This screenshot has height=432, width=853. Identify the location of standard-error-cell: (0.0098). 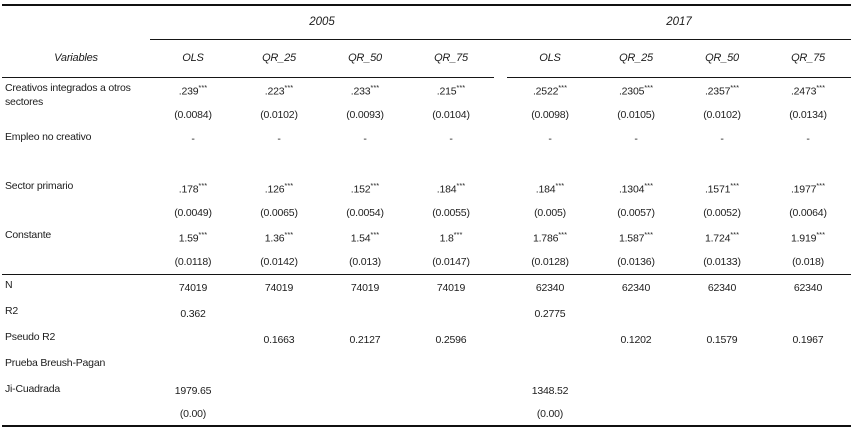
(550, 114).